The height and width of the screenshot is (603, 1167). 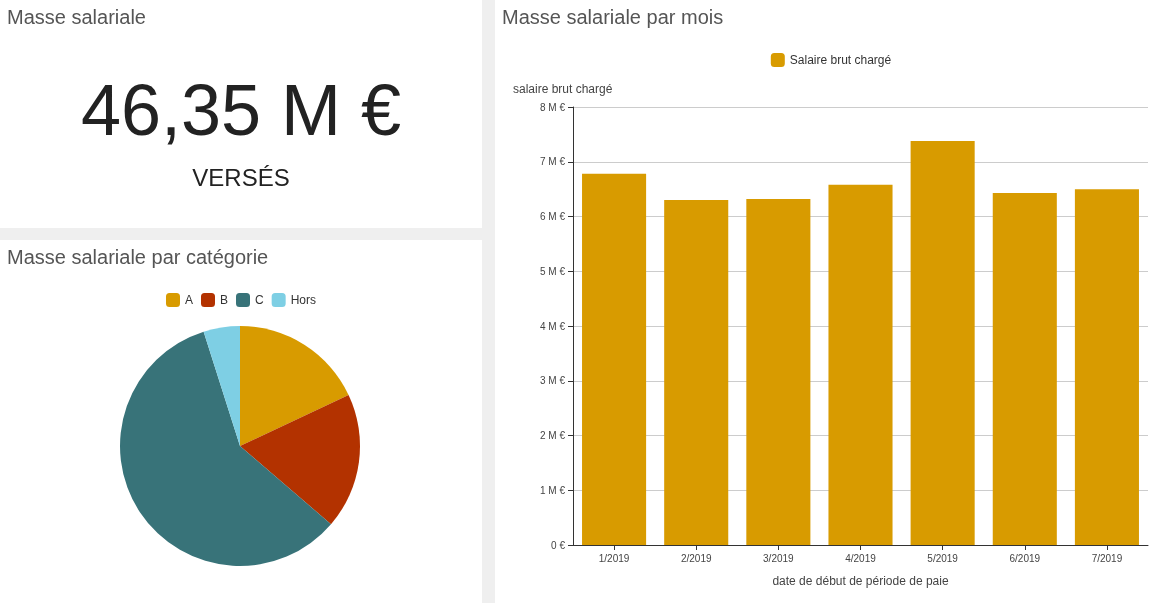 What do you see at coordinates (552, 216) in the screenshot?
I see `y-tick-label: 6 M €` at bounding box center [552, 216].